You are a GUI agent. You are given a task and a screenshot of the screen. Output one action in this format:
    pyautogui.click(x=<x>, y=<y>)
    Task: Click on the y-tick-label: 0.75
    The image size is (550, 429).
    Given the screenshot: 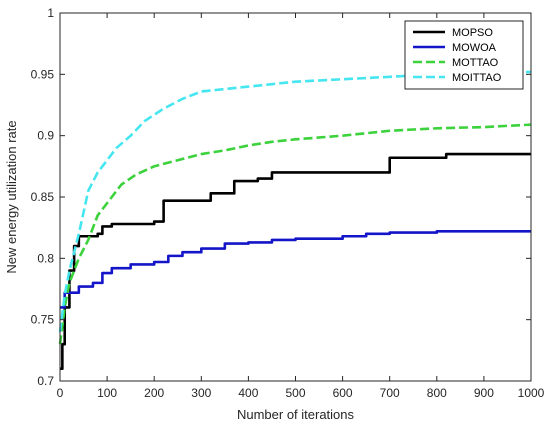 What is the action you would take?
    pyautogui.click(x=43, y=320)
    